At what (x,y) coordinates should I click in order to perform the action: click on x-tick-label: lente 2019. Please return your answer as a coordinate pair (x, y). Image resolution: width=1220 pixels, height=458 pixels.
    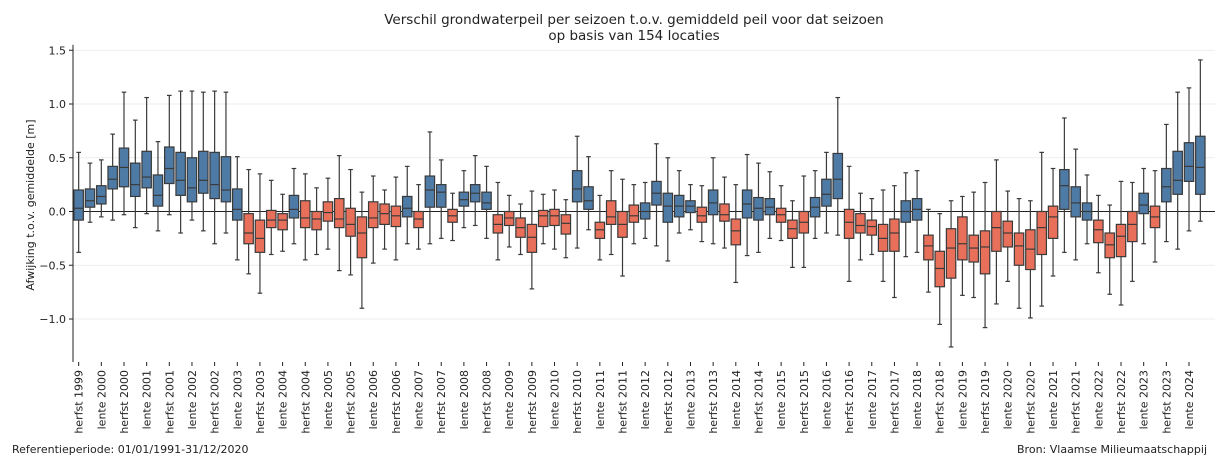
    Looking at the image, I should click on (962, 399).